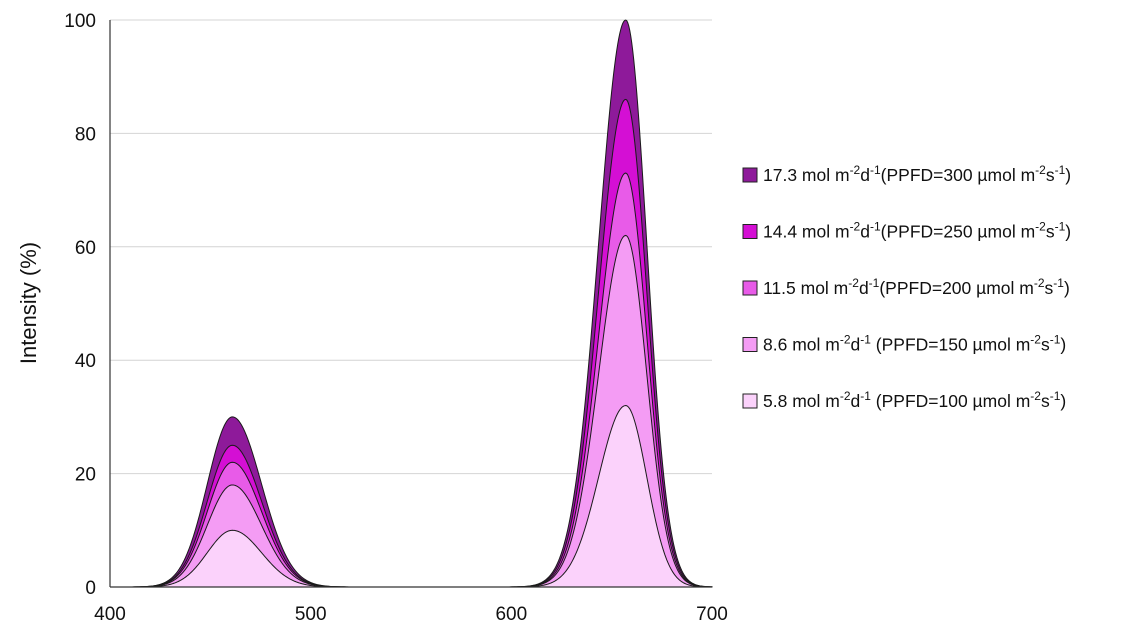 This screenshot has width=1144, height=637. What do you see at coordinates (110, 614) in the screenshot?
I see `x-tick-label: 400` at bounding box center [110, 614].